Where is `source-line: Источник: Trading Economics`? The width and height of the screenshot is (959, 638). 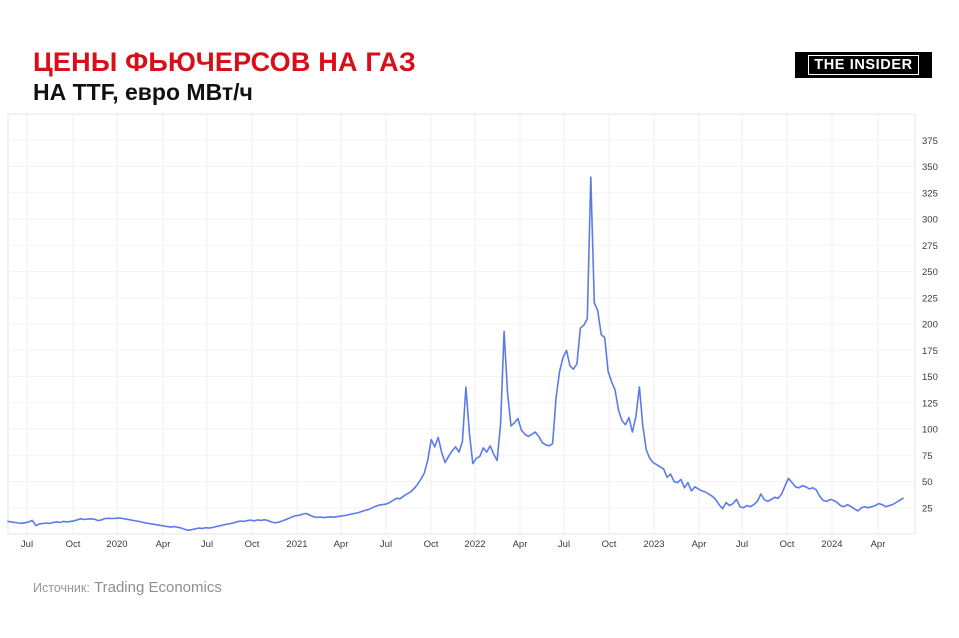 source-line: Источник: Trading Economics is located at coordinates (127, 587).